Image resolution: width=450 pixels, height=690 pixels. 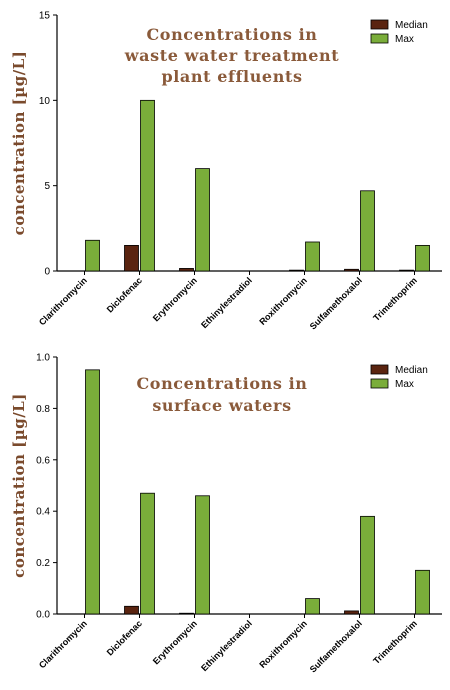 I want to click on y-tick-label: 0.4, so click(x=43, y=512).